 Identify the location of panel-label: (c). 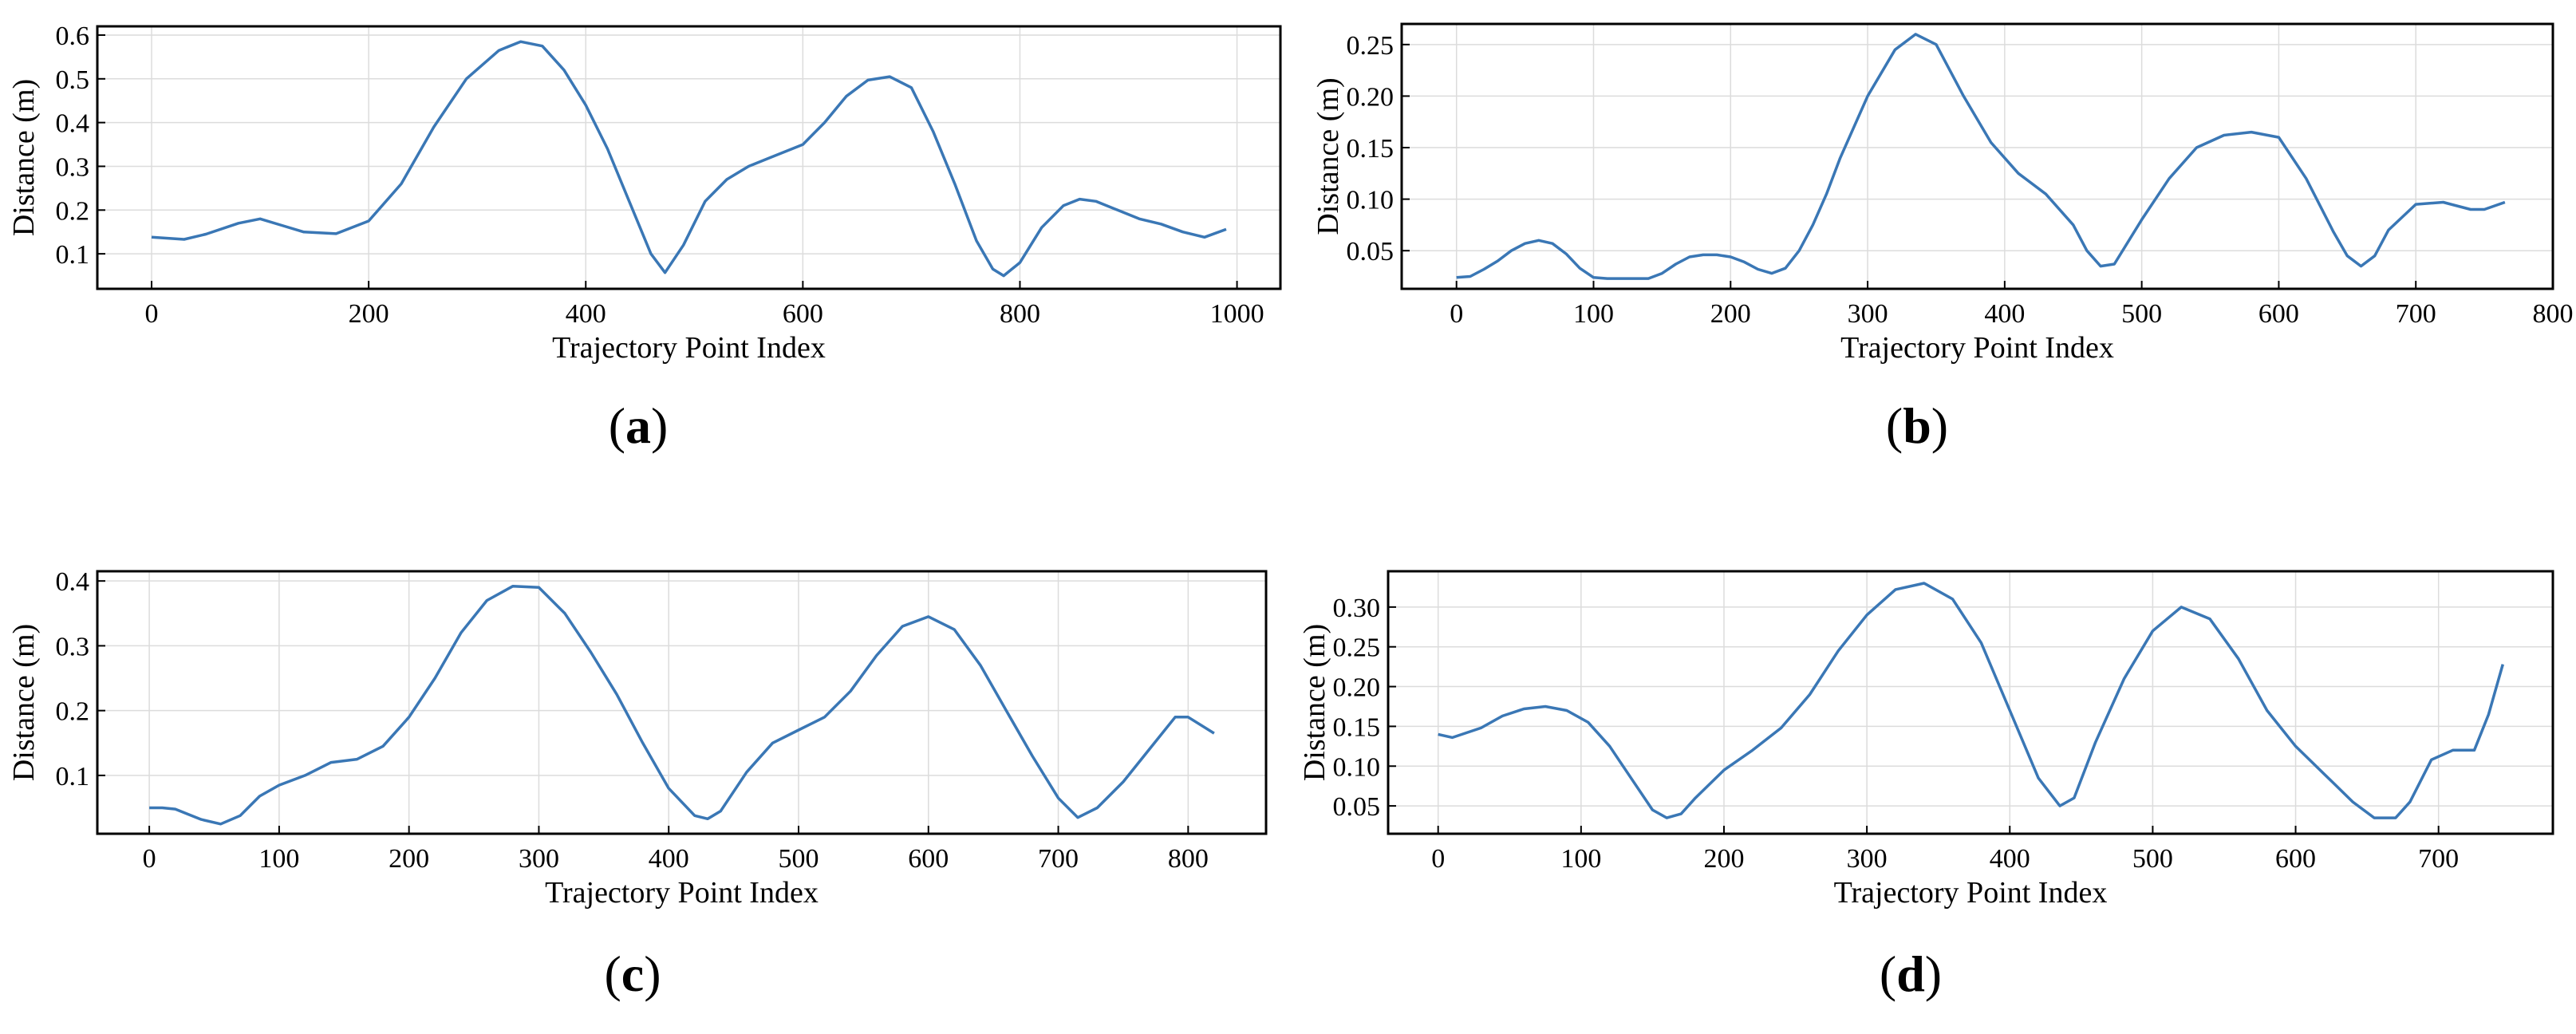
(632, 973).